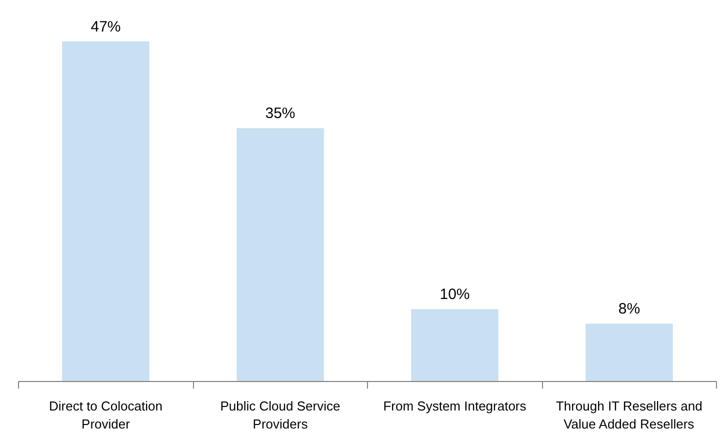  What do you see at coordinates (105, 415) in the screenshot?
I see `x-tick-label: Direct to Colocation Provider` at bounding box center [105, 415].